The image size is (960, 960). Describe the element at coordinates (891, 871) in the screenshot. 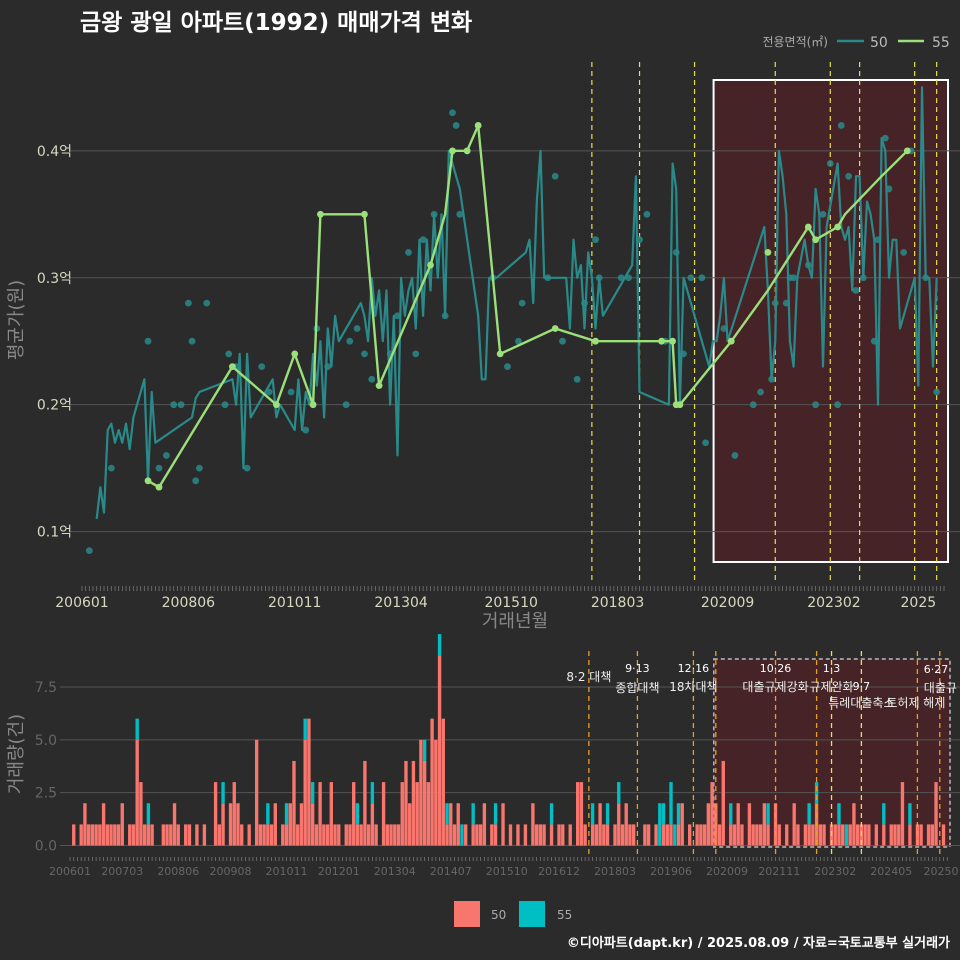

I see `x-tick-label: 202405` at that location.